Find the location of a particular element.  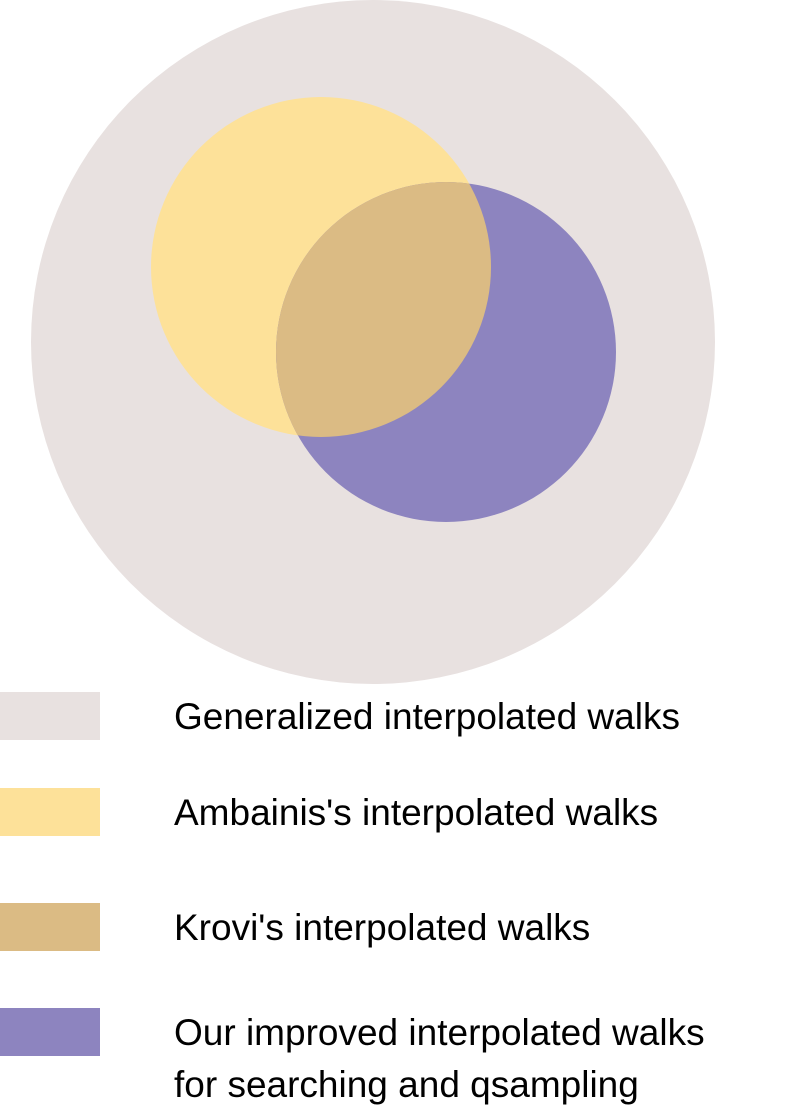

legend-label: for searching and qsampling is located at coordinates (406, 1084).